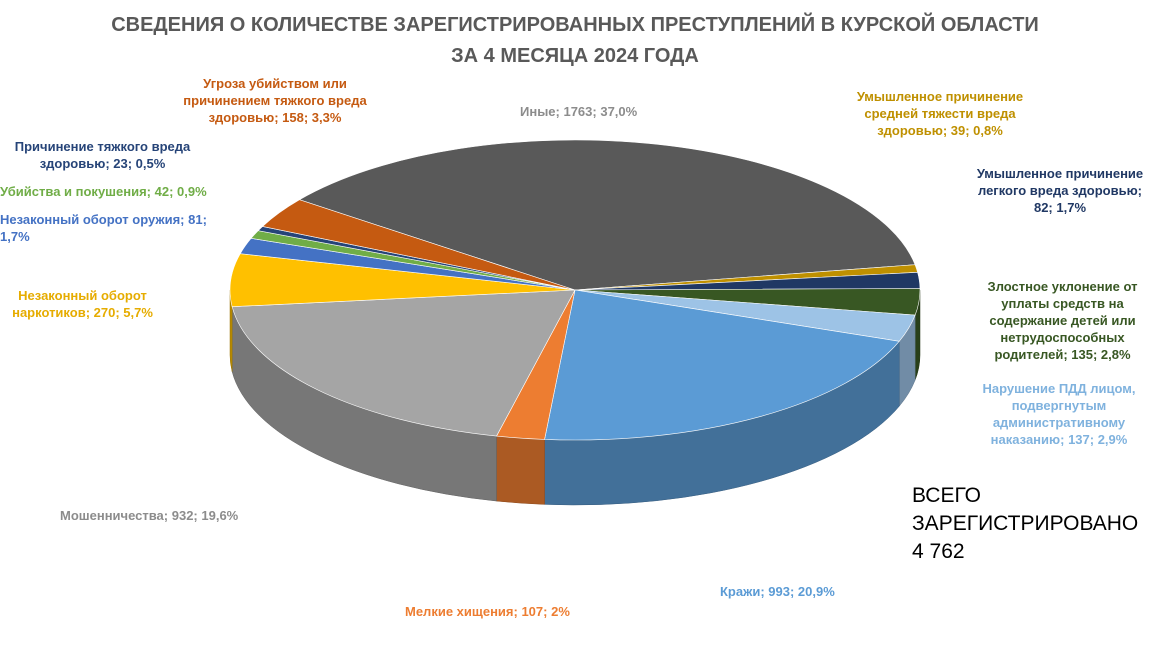 This screenshot has width=1150, height=647. I want to click on value-label: ; 158; 3,3%, so click(308, 117).